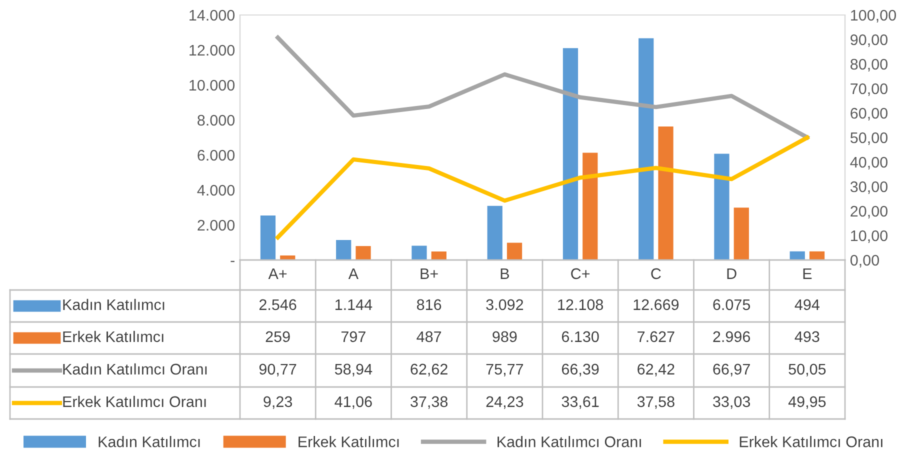 The width and height of the screenshot is (908, 464). Describe the element at coordinates (869, 236) in the screenshot. I see `y2-tick-label: 10,00` at that location.